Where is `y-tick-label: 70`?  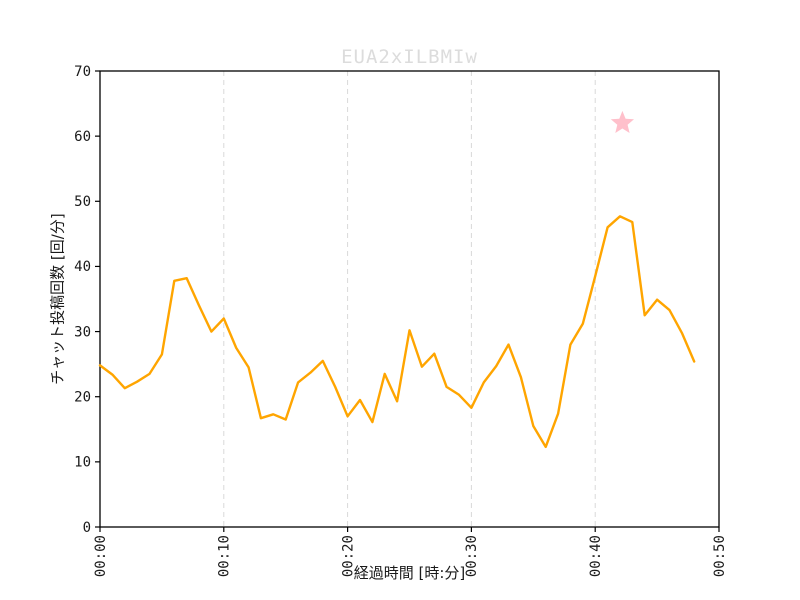
y-tick-label: 70 is located at coordinates (82, 72).